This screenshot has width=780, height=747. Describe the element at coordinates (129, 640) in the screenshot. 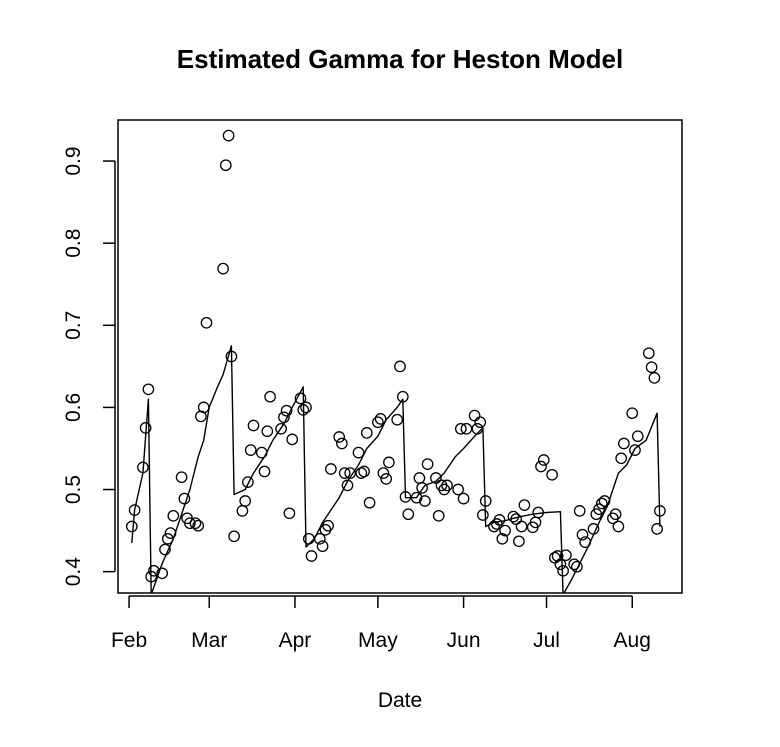

I see `x-tick-label: Feb` at that location.